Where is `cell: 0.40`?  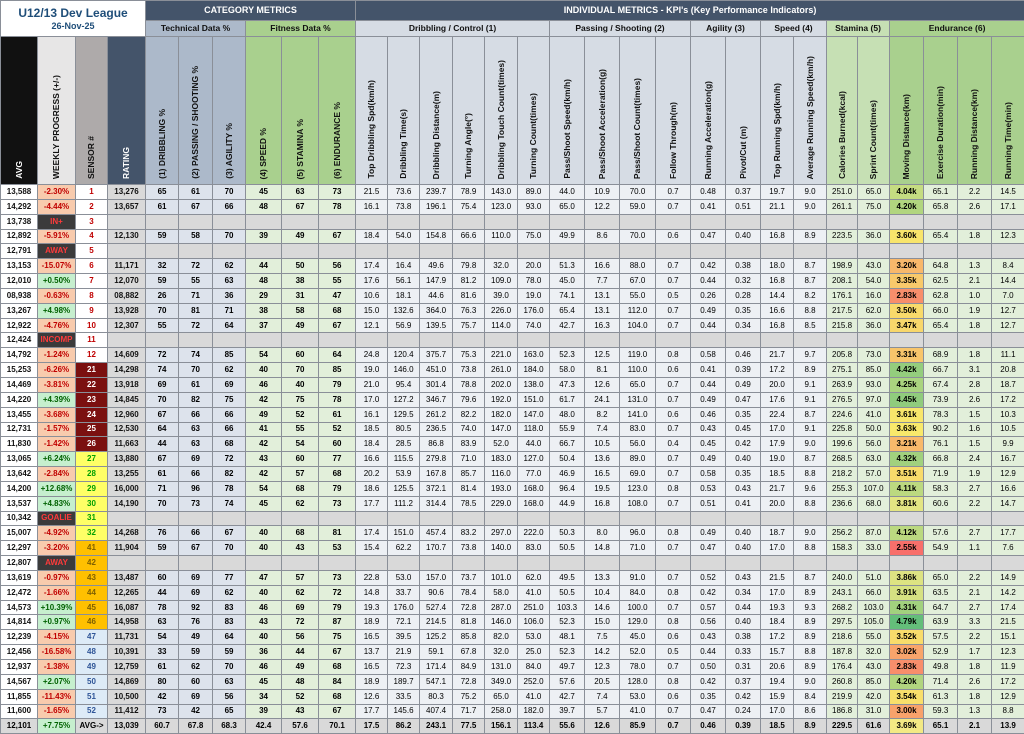
cell: 0.40 is located at coordinates (743, 548).